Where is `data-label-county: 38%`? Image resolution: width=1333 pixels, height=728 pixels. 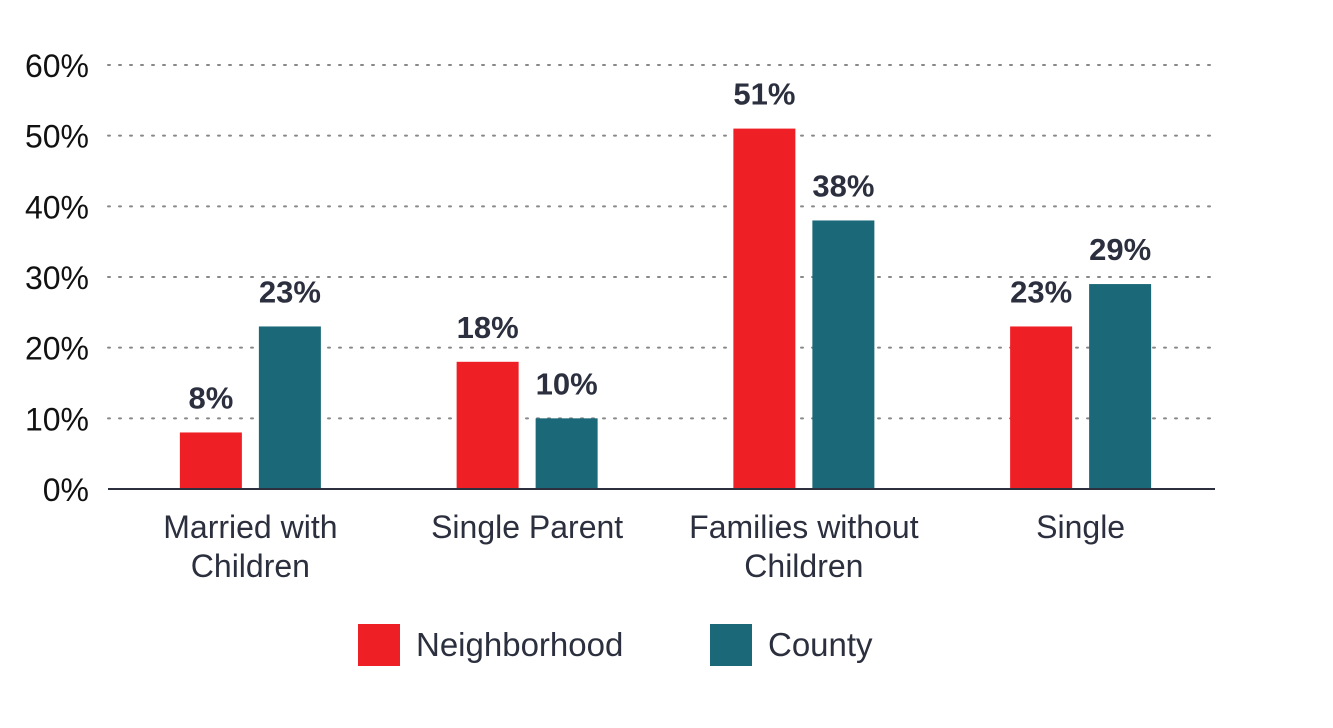 data-label-county: 38% is located at coordinates (843, 185).